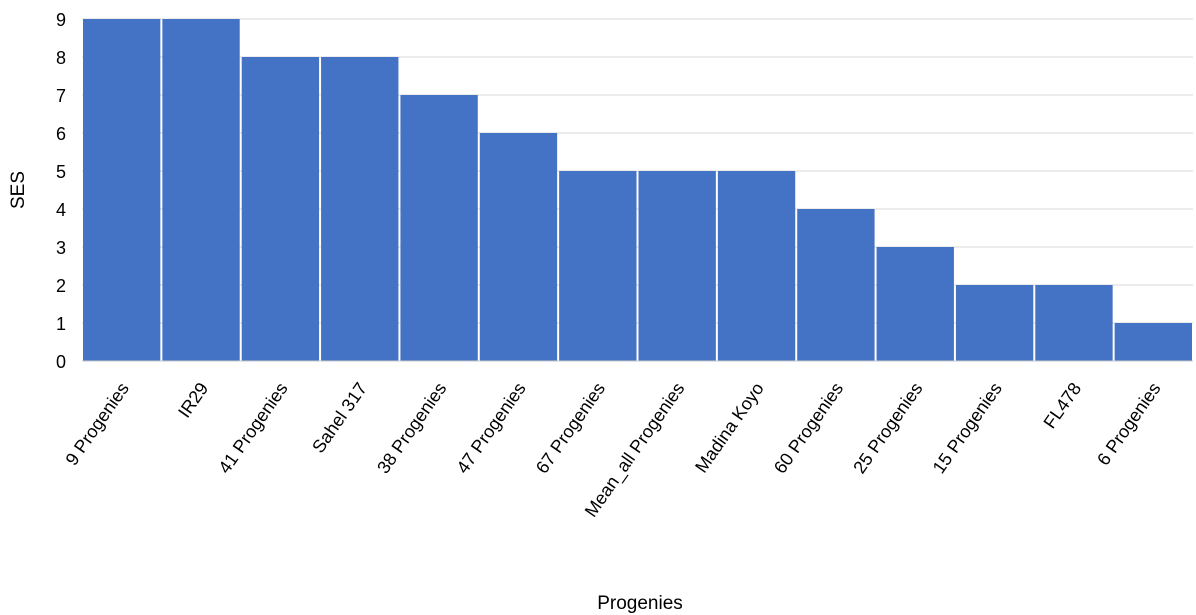  I want to click on y-tick-label: 4, so click(61, 210).